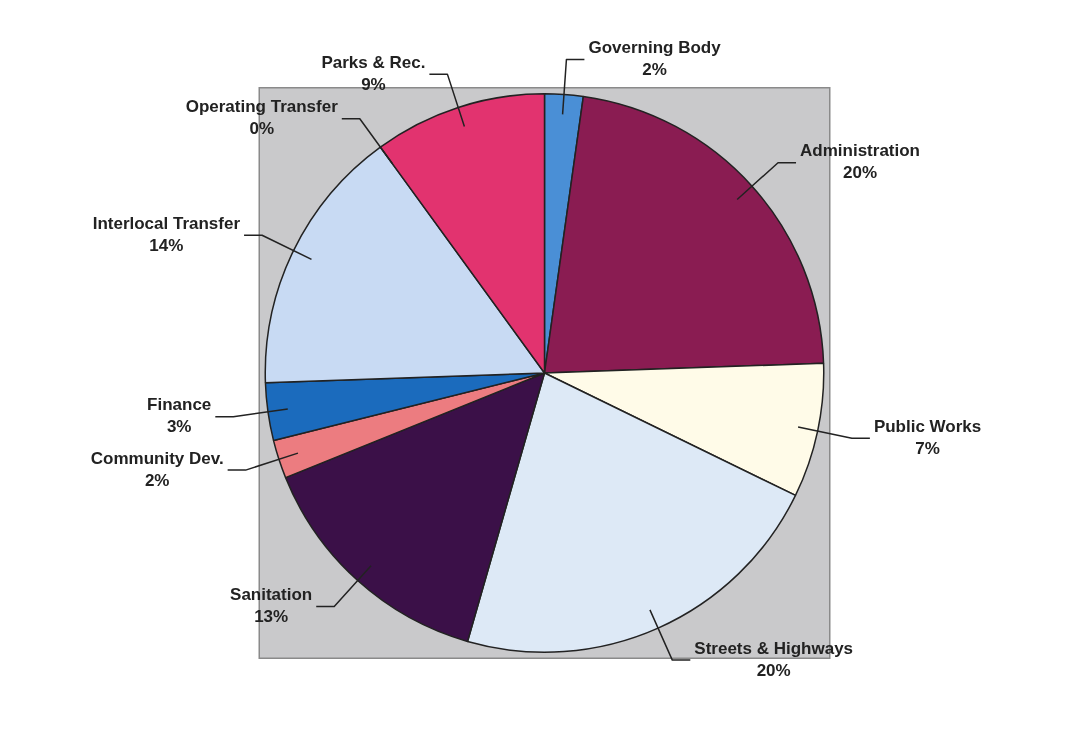 The height and width of the screenshot is (746, 1089). What do you see at coordinates (166, 245) in the screenshot?
I see `data-label: 14%` at bounding box center [166, 245].